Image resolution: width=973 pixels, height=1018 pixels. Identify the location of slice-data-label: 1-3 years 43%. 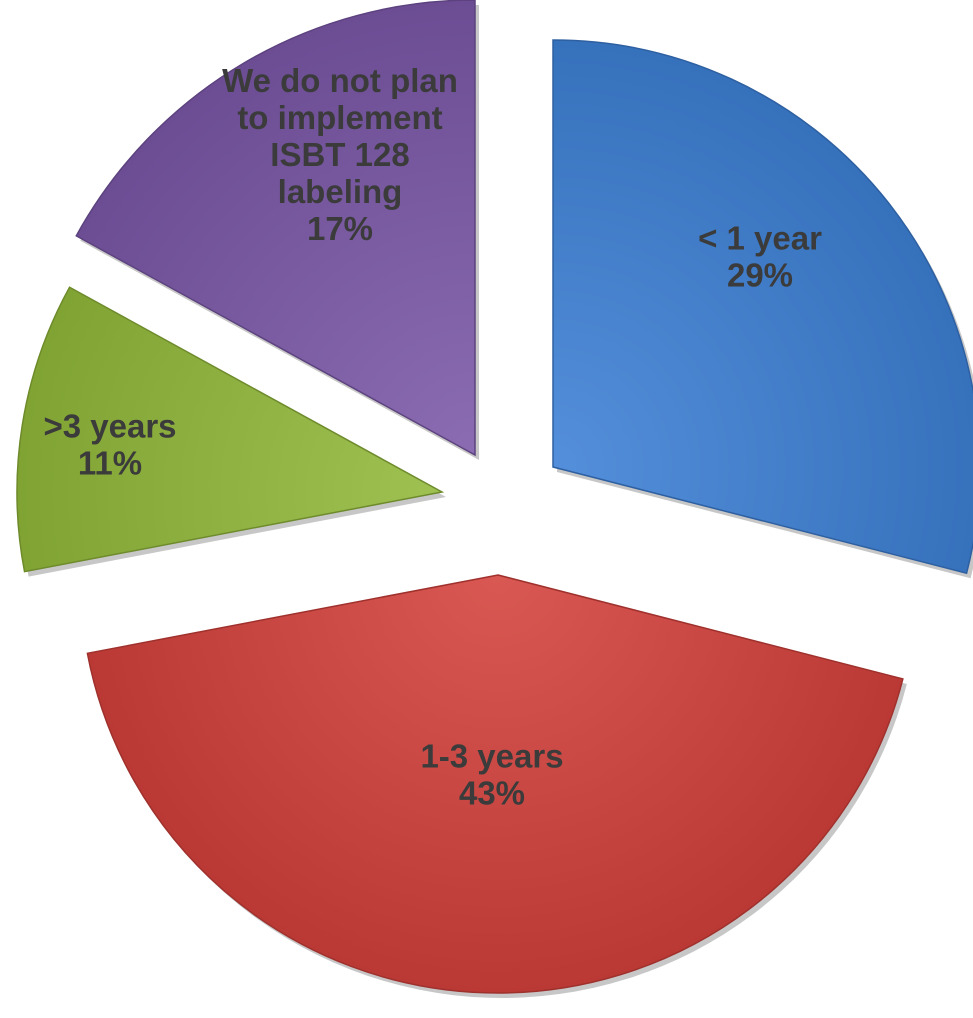
(491, 775).